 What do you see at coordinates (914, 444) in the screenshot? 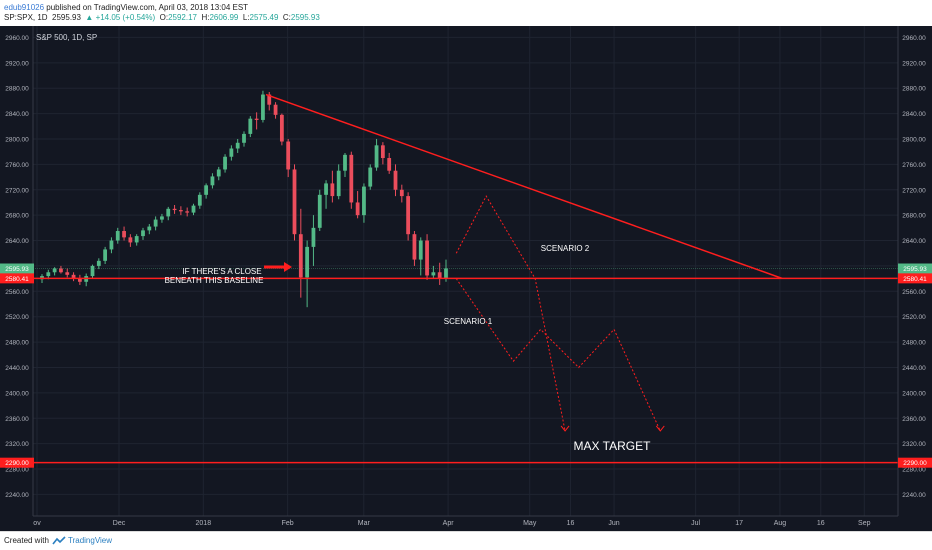
I see `y-tick-label-right: 2320.00` at bounding box center [914, 444].